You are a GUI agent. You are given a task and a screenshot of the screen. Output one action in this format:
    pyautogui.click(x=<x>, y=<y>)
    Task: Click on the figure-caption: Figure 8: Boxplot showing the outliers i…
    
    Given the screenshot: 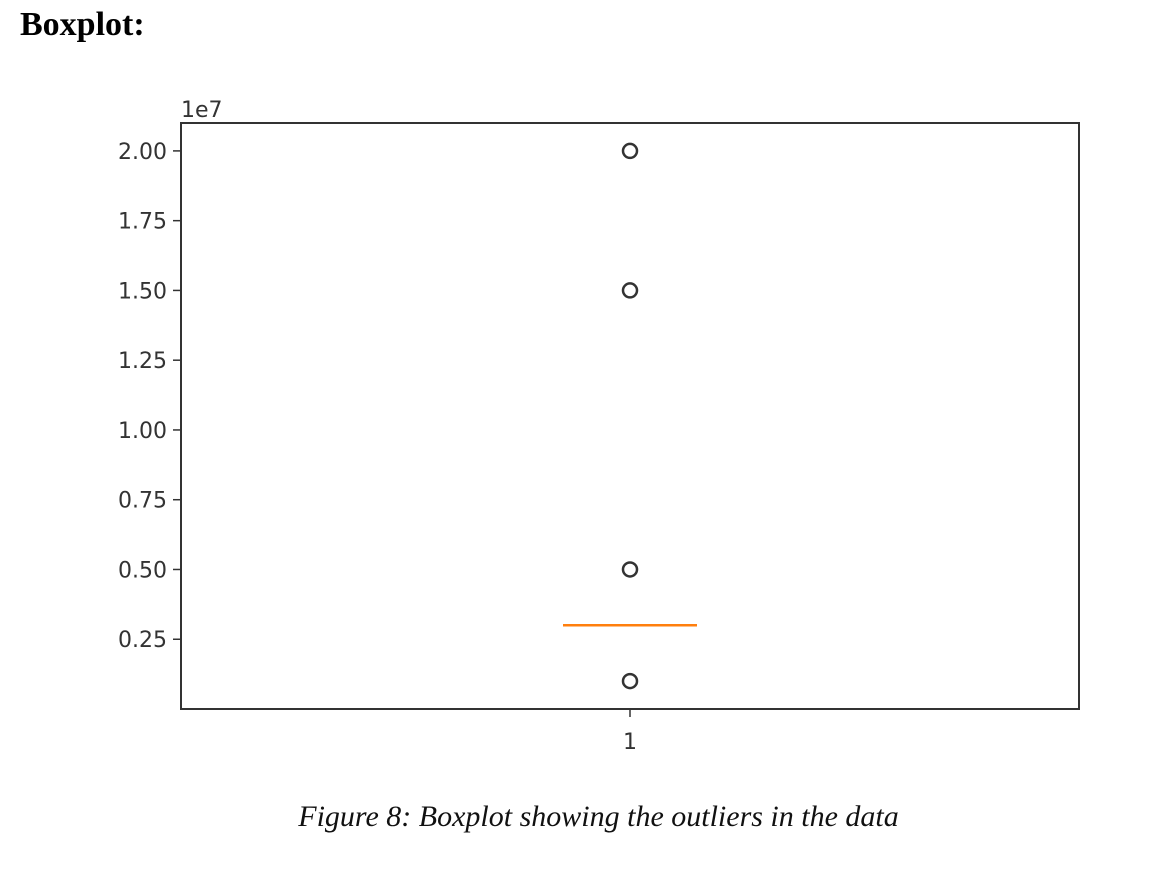 What is the action you would take?
    pyautogui.click(x=598, y=816)
    